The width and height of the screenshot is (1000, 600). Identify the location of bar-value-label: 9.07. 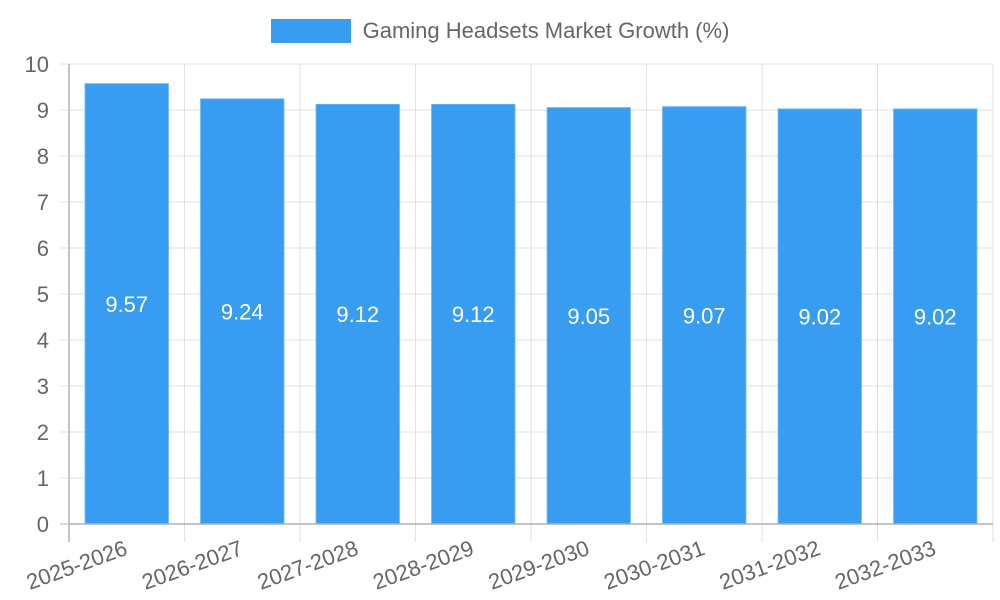
(704, 315).